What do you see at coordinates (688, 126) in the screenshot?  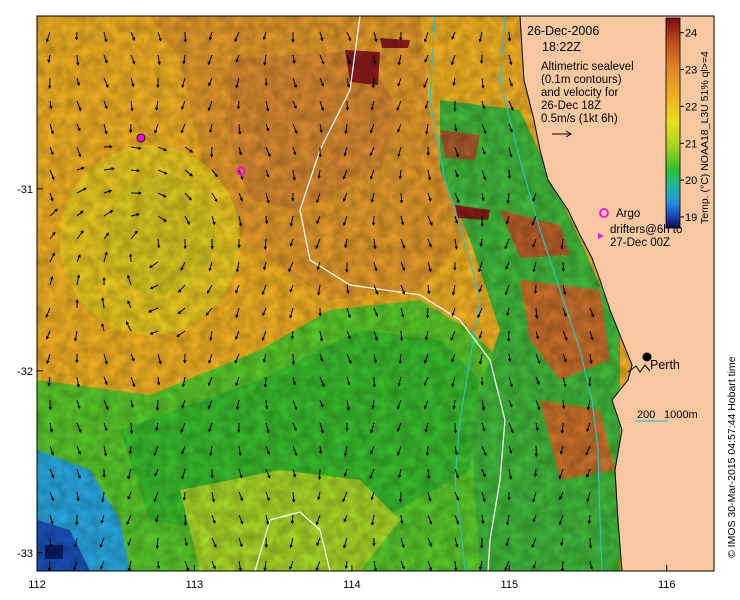 I see `colorbar-ticks: 24 23 22 21 20 19` at bounding box center [688, 126].